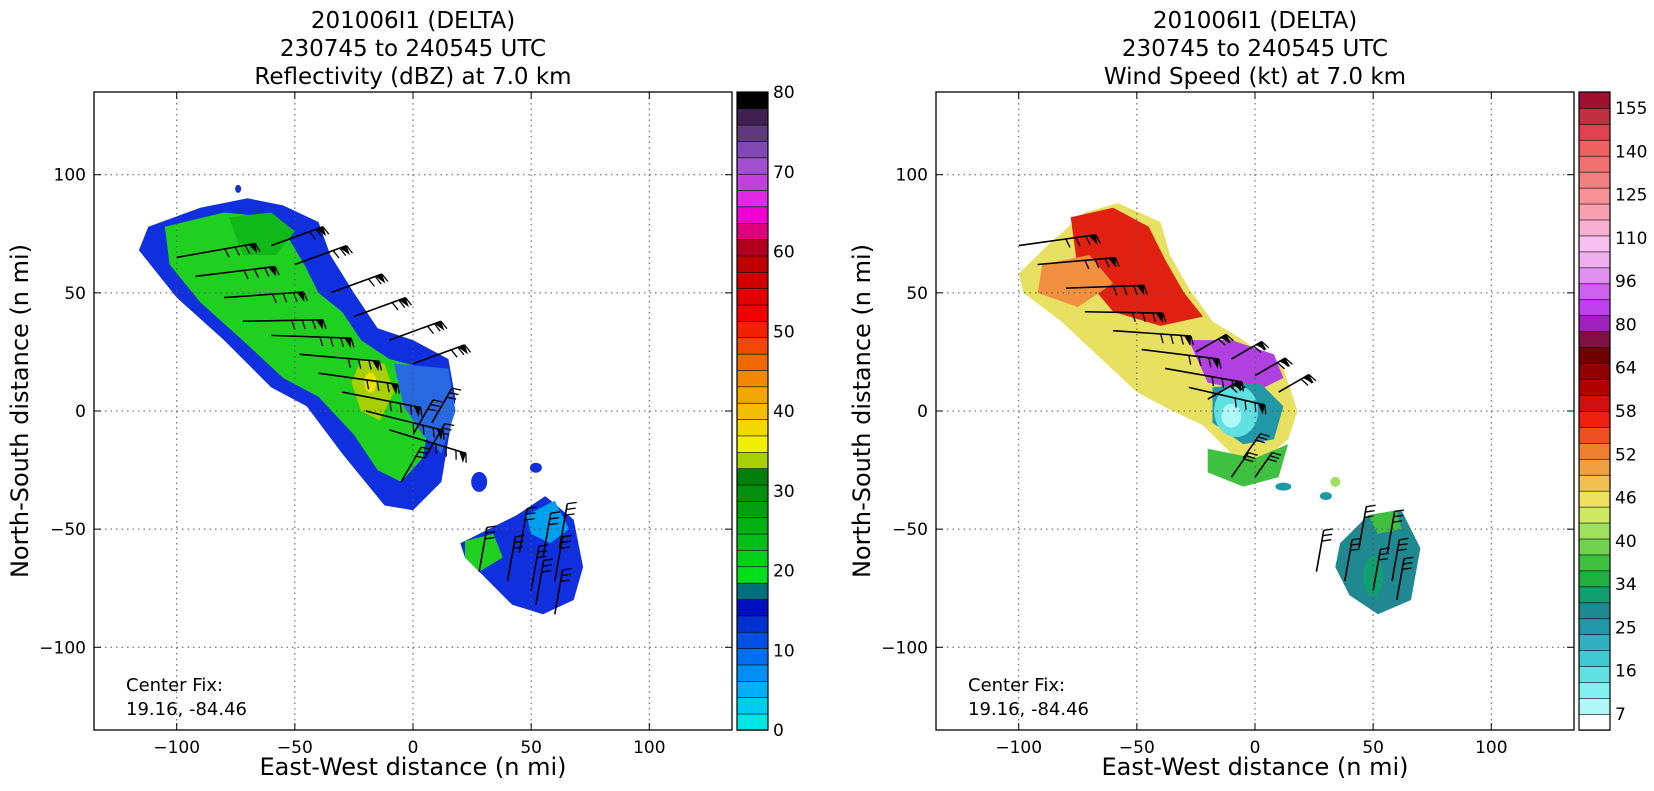 The height and width of the screenshot is (791, 1654). I want to click on colorbar-tick-label: 25, so click(1626, 628).